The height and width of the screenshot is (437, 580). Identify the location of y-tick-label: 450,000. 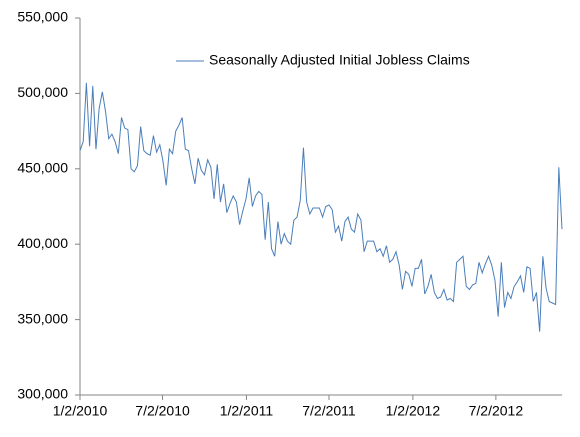
(42, 168).